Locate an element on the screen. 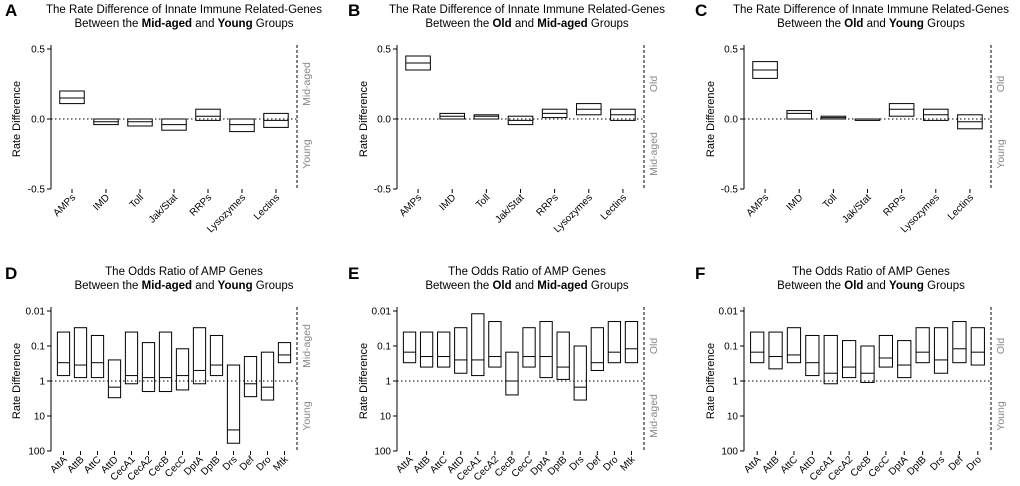 The width and height of the screenshot is (1020, 486). panel-letter: F is located at coordinates (700, 273).